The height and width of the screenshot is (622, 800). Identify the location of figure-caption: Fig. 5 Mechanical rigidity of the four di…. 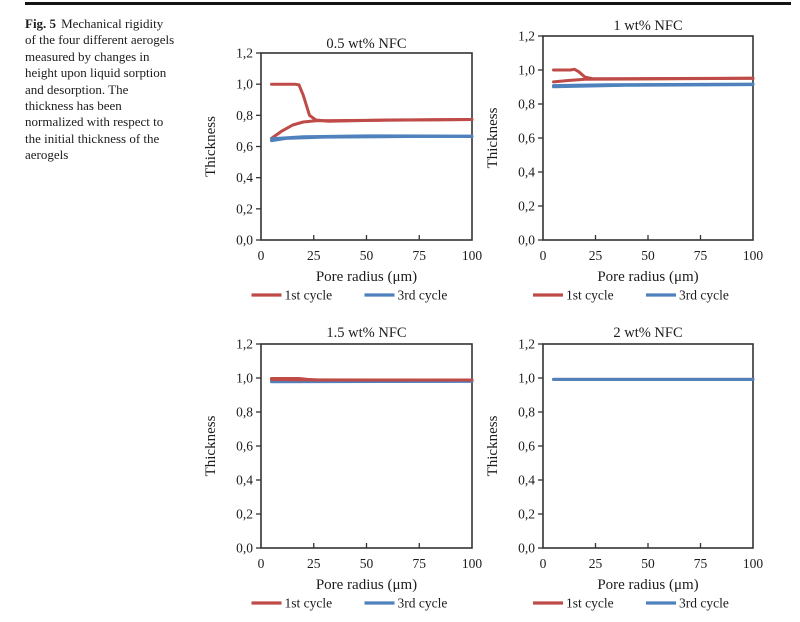
(120, 89).